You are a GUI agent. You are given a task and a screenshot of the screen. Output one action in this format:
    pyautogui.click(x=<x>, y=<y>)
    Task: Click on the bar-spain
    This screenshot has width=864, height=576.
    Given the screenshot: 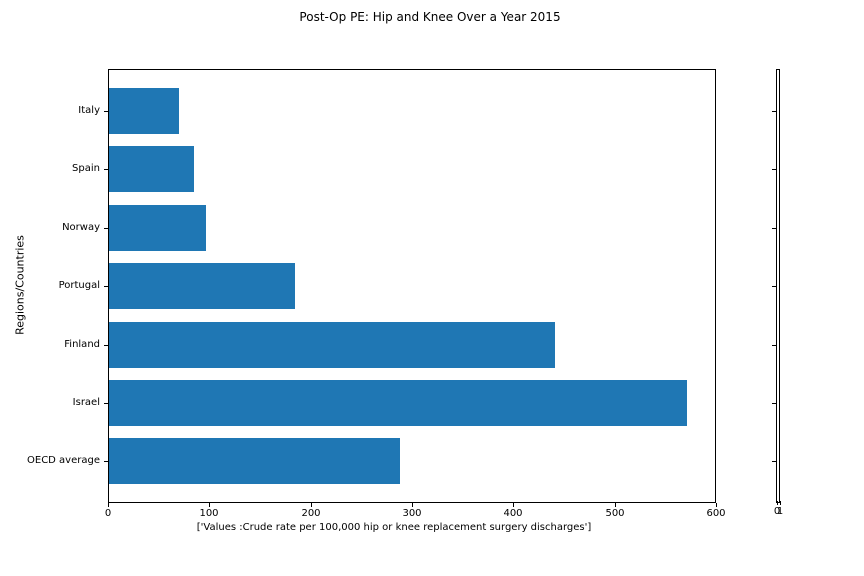 What is the action you would take?
    pyautogui.click(x=151, y=169)
    